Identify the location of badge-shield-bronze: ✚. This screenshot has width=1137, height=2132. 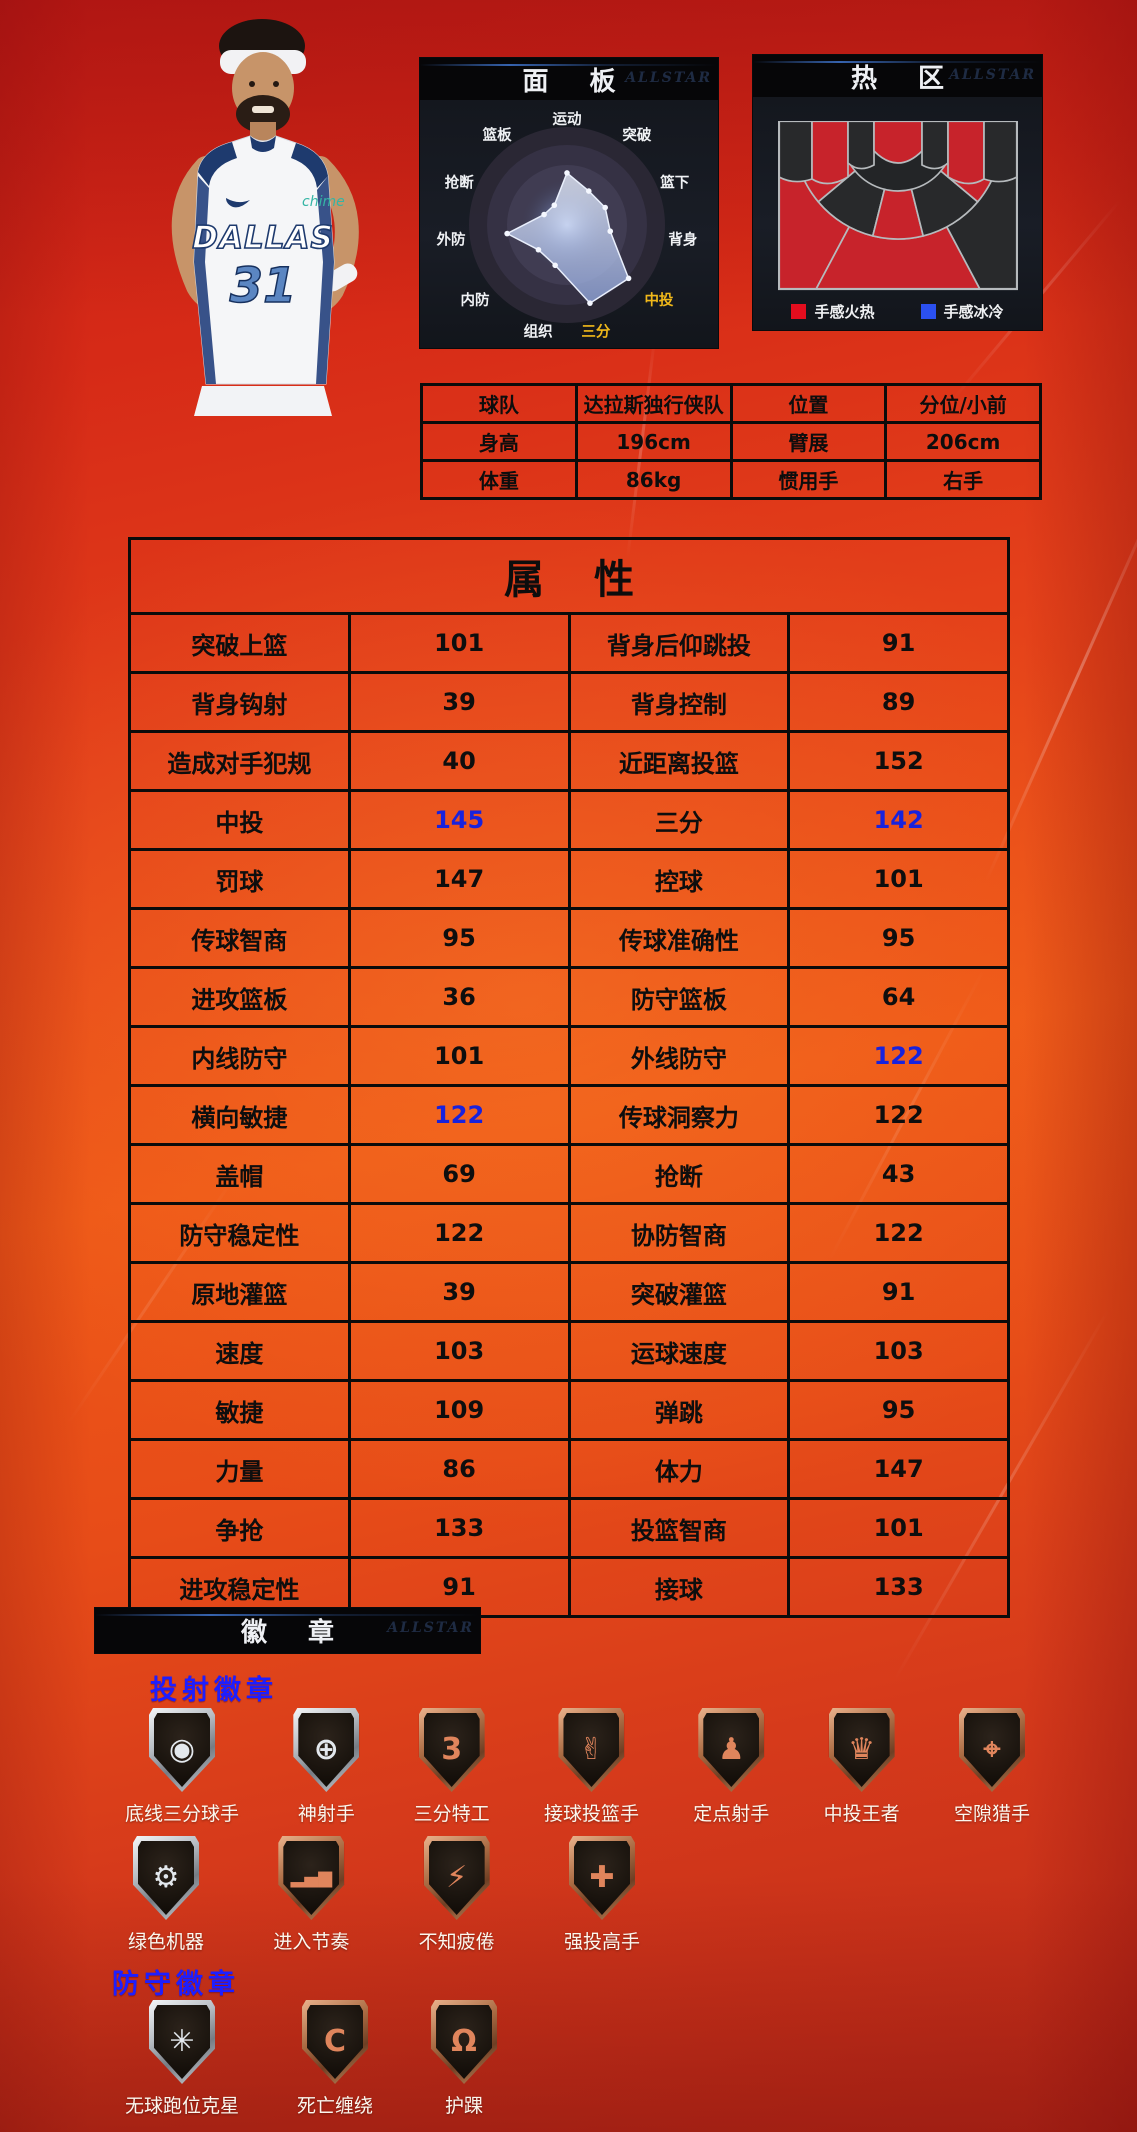
(601, 1878).